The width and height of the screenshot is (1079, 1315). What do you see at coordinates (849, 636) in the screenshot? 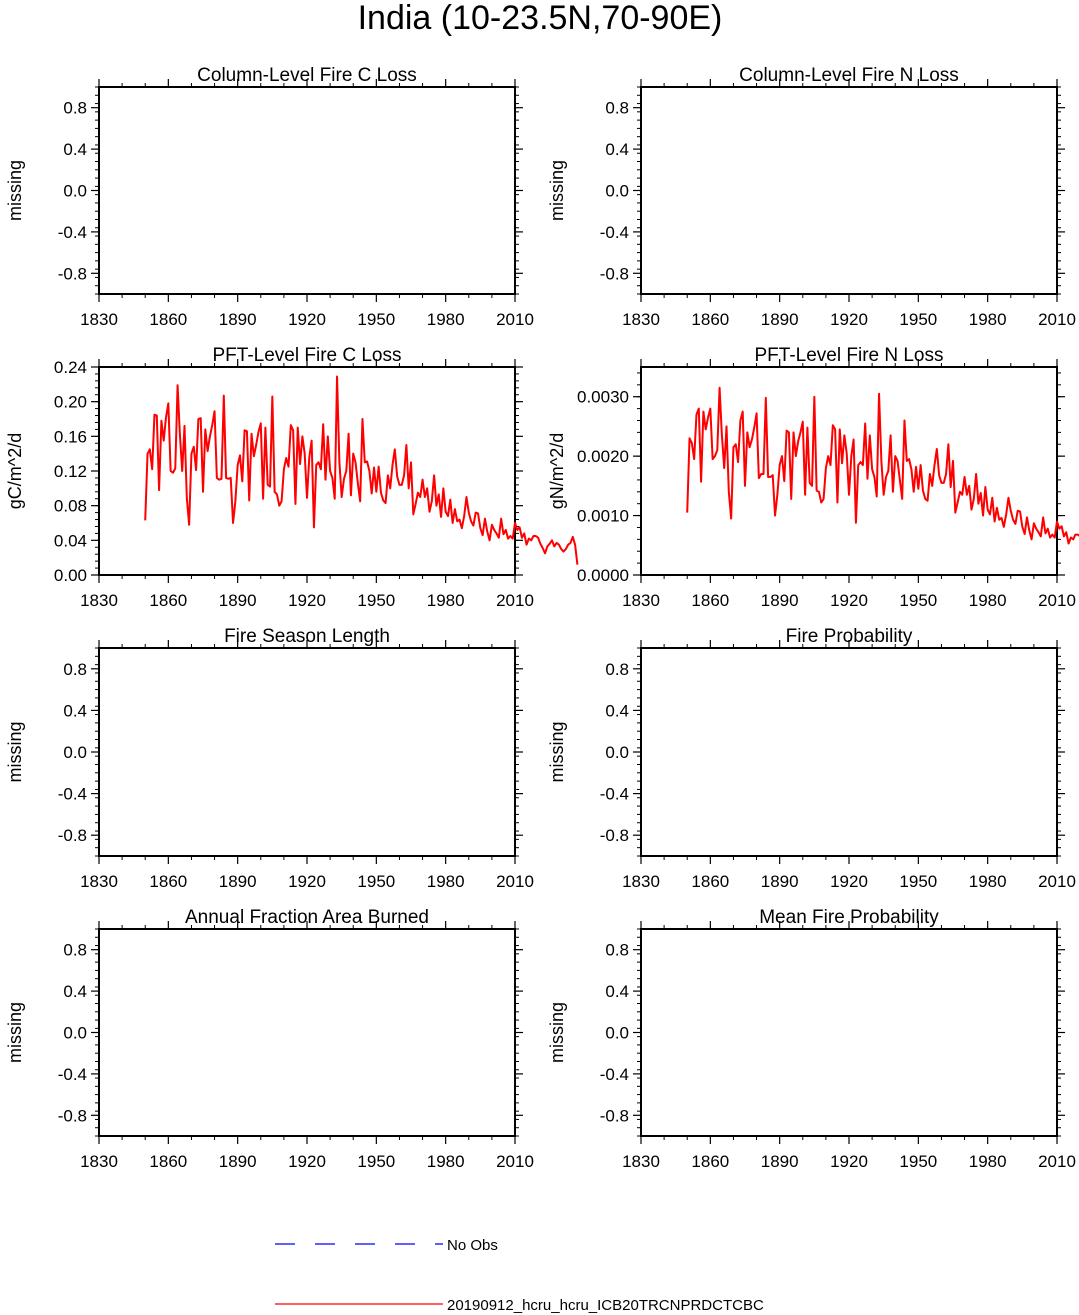
I see `panel-title: Fire Probability` at bounding box center [849, 636].